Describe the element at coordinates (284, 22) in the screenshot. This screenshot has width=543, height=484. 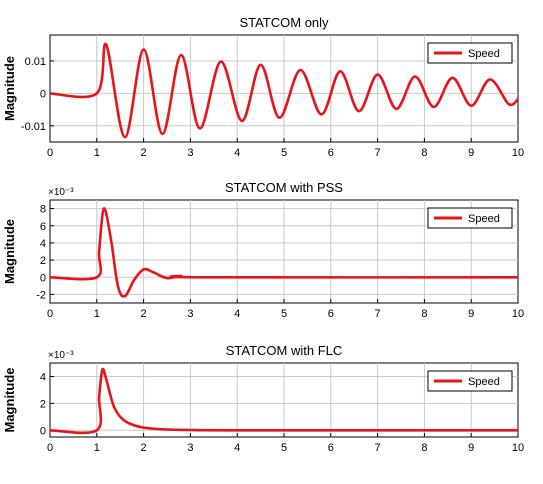
I see `subplot-title: STATCOM only` at that location.